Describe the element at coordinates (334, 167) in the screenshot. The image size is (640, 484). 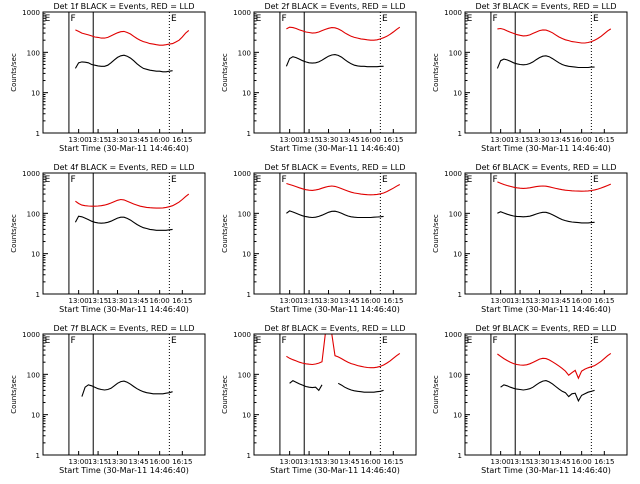
I see `plot-title: Det 5f BLACK = Events, RED = LLD` at that location.